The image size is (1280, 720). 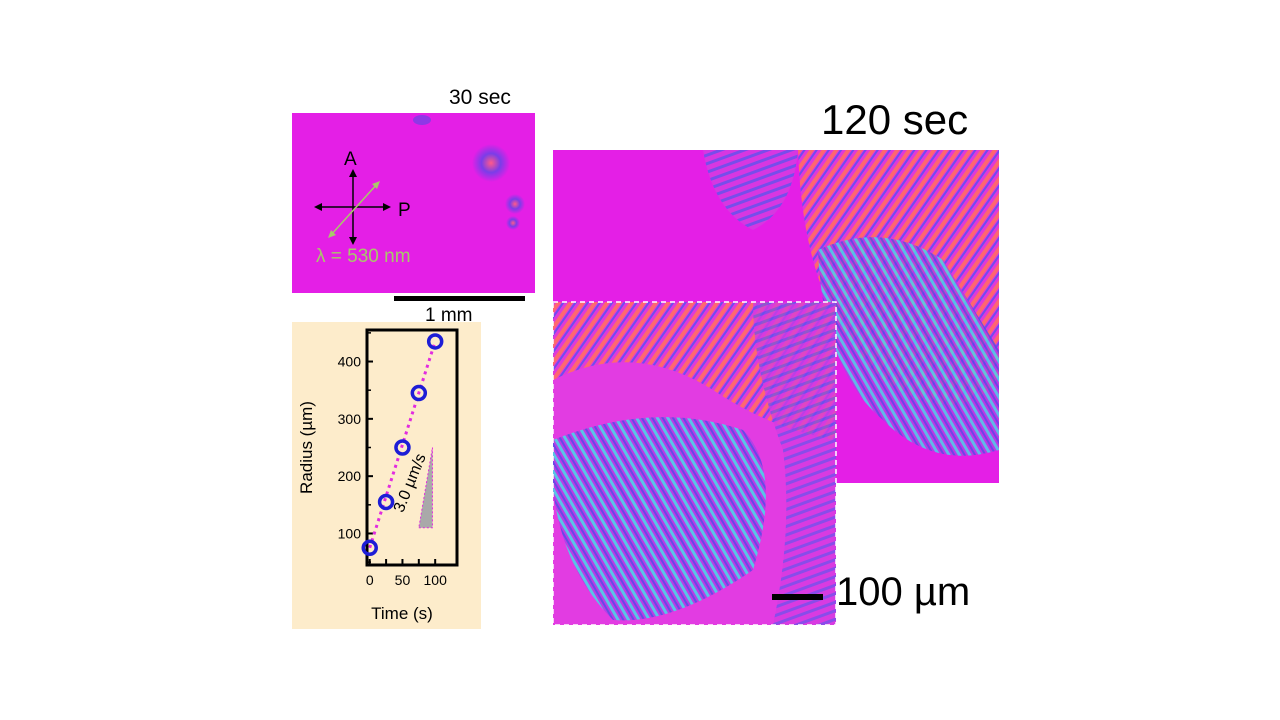 What do you see at coordinates (480, 97) in the screenshot?
I see `time-label-small: 30 sec` at bounding box center [480, 97].